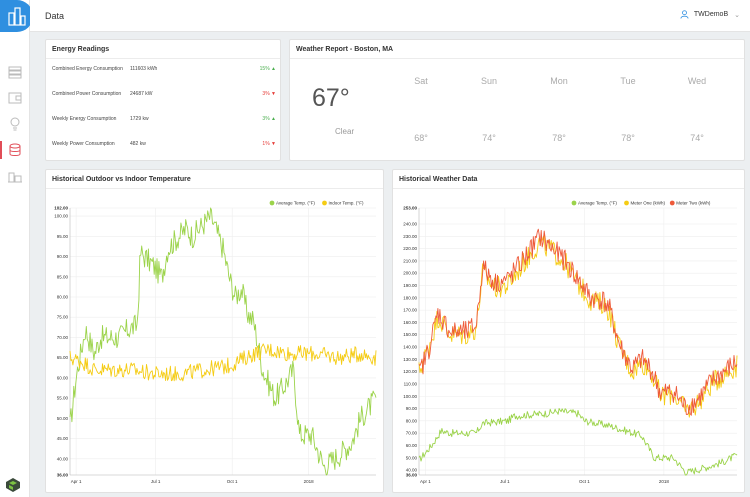 The height and width of the screenshot is (497, 750). I want to click on weather-panel-title: Weather Report - Boston, MA, so click(345, 49).